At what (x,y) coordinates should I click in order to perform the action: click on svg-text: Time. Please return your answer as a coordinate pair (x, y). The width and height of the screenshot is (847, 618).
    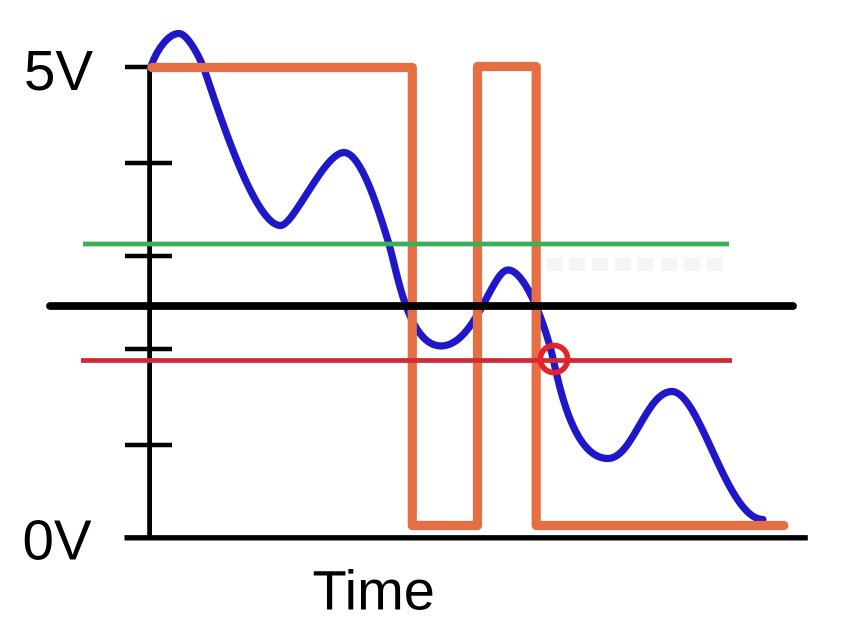
    Looking at the image, I should click on (374, 588).